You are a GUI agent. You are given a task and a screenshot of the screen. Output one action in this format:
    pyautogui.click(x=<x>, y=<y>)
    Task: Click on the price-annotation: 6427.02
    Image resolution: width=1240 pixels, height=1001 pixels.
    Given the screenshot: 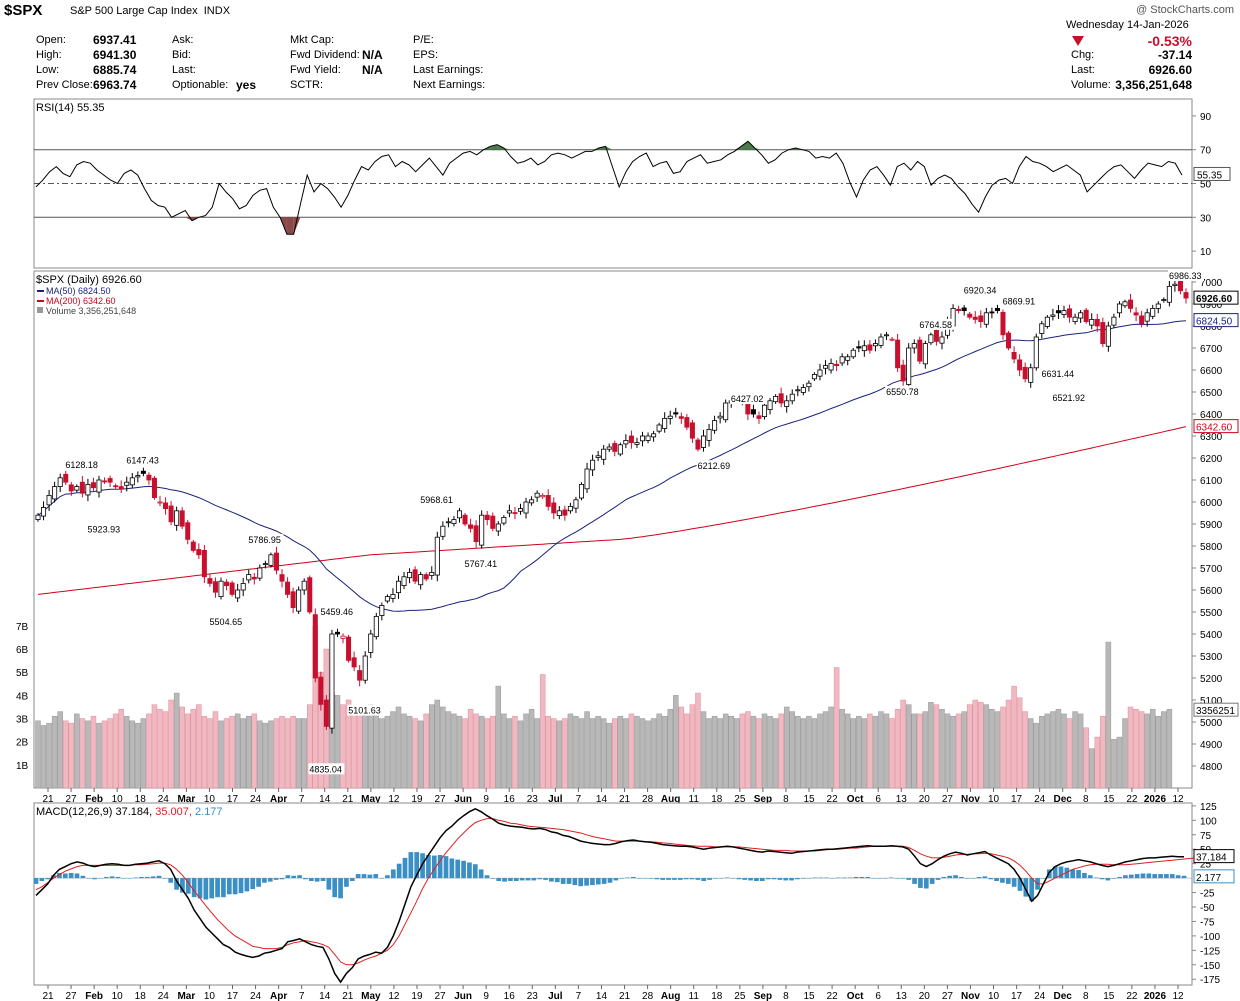 What is the action you would take?
    pyautogui.click(x=747, y=399)
    